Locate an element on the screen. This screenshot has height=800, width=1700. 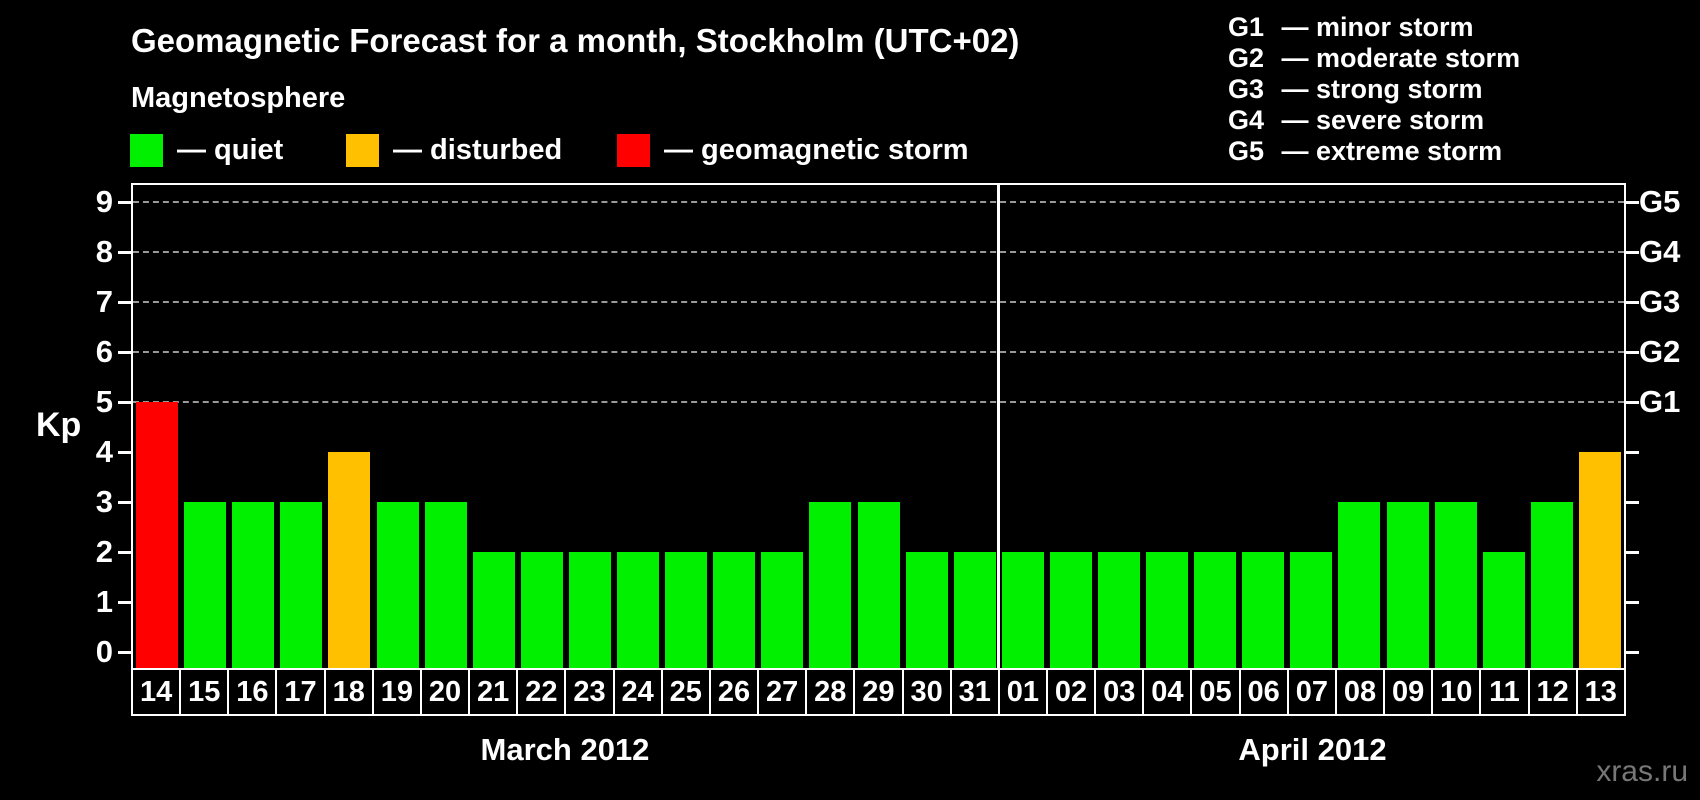
legend-storm-label: — geomagnetic storm is located at coordinates (816, 150).